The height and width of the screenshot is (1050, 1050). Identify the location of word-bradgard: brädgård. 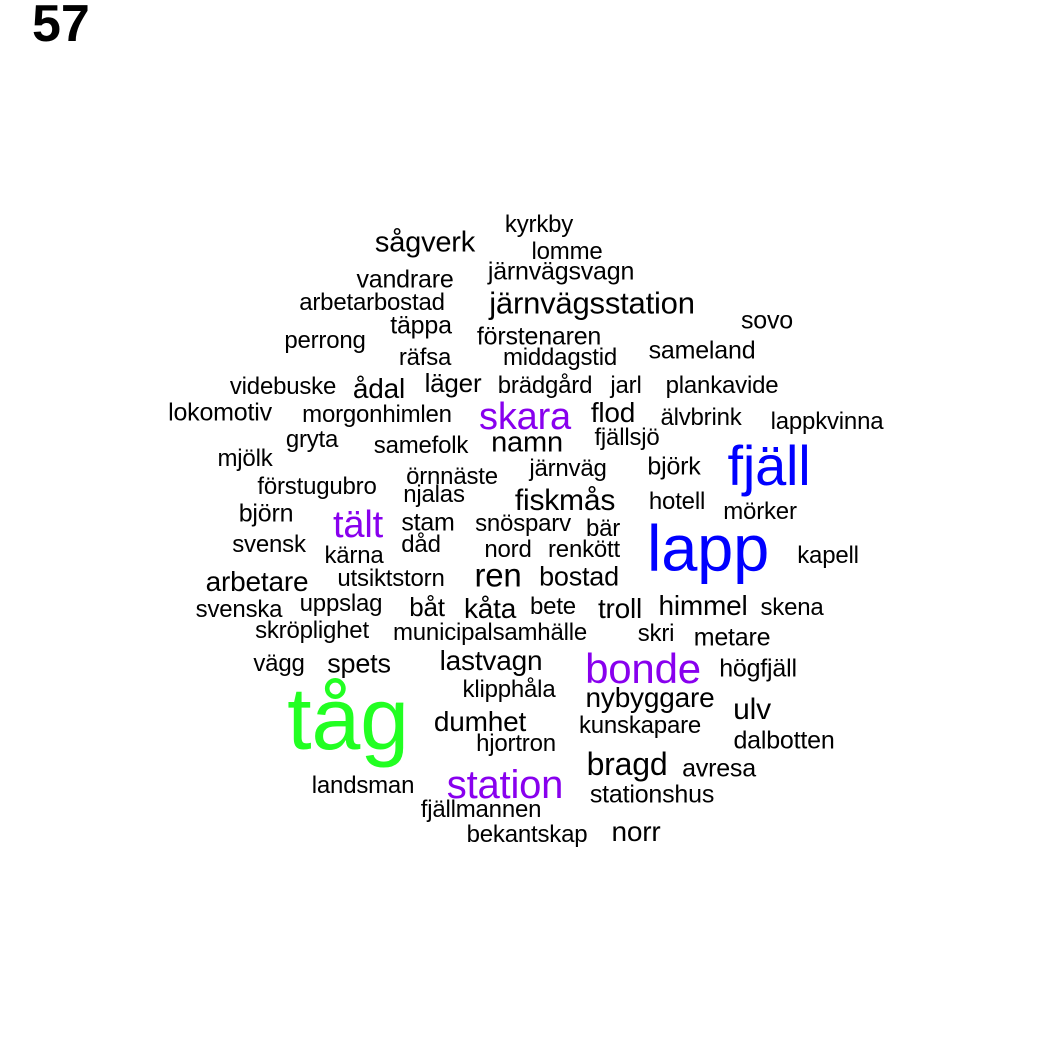
(545, 385).